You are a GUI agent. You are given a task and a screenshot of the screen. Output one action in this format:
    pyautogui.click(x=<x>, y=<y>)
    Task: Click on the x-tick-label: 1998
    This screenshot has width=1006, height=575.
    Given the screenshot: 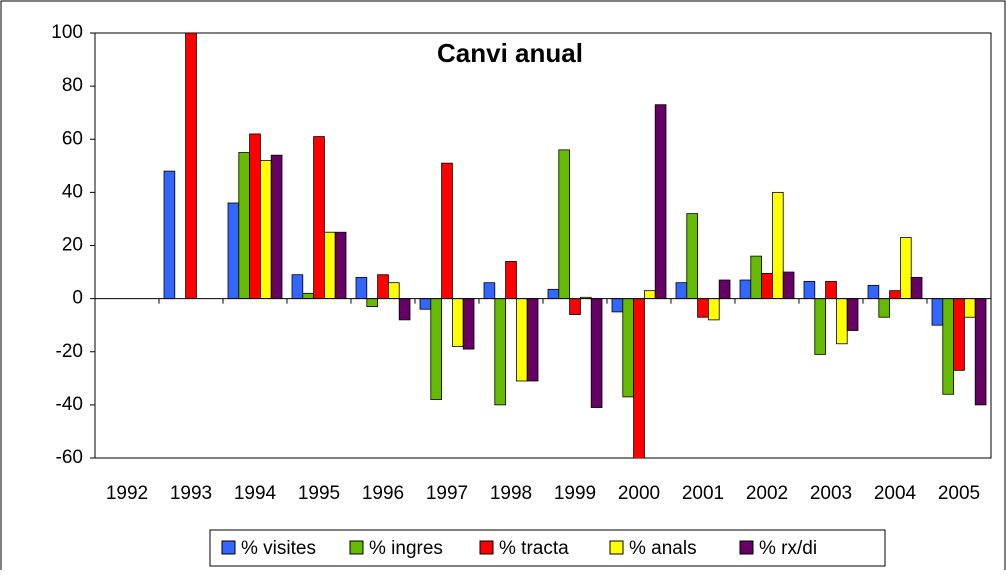 What is the action you would take?
    pyautogui.click(x=511, y=493)
    